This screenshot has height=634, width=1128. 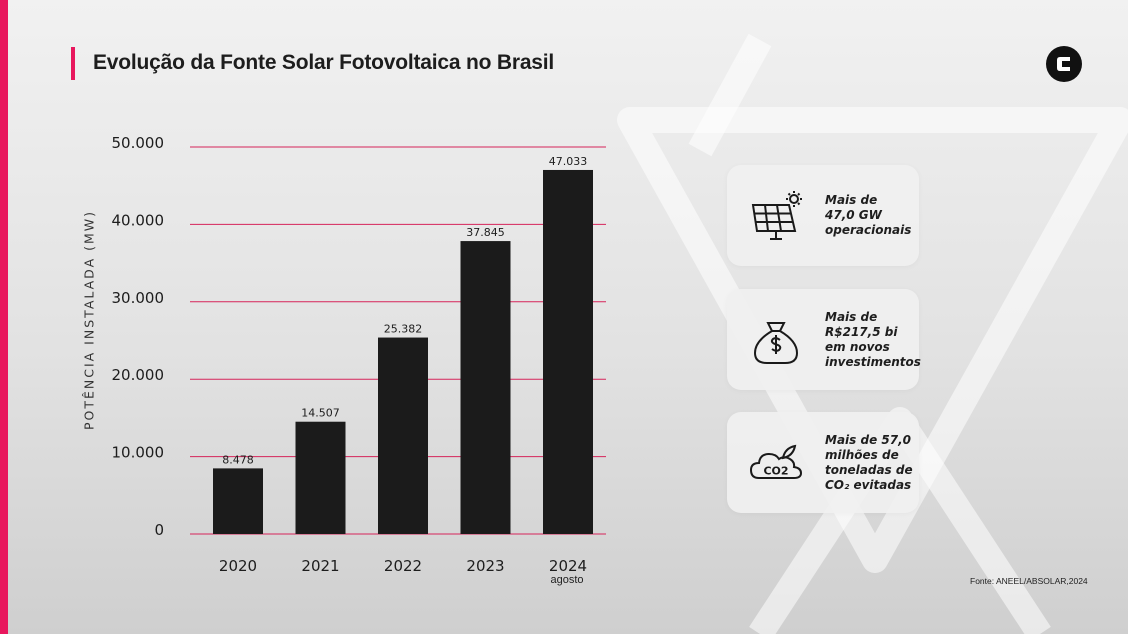 I want to click on card-line: 47,0 GW, so click(x=853, y=215).